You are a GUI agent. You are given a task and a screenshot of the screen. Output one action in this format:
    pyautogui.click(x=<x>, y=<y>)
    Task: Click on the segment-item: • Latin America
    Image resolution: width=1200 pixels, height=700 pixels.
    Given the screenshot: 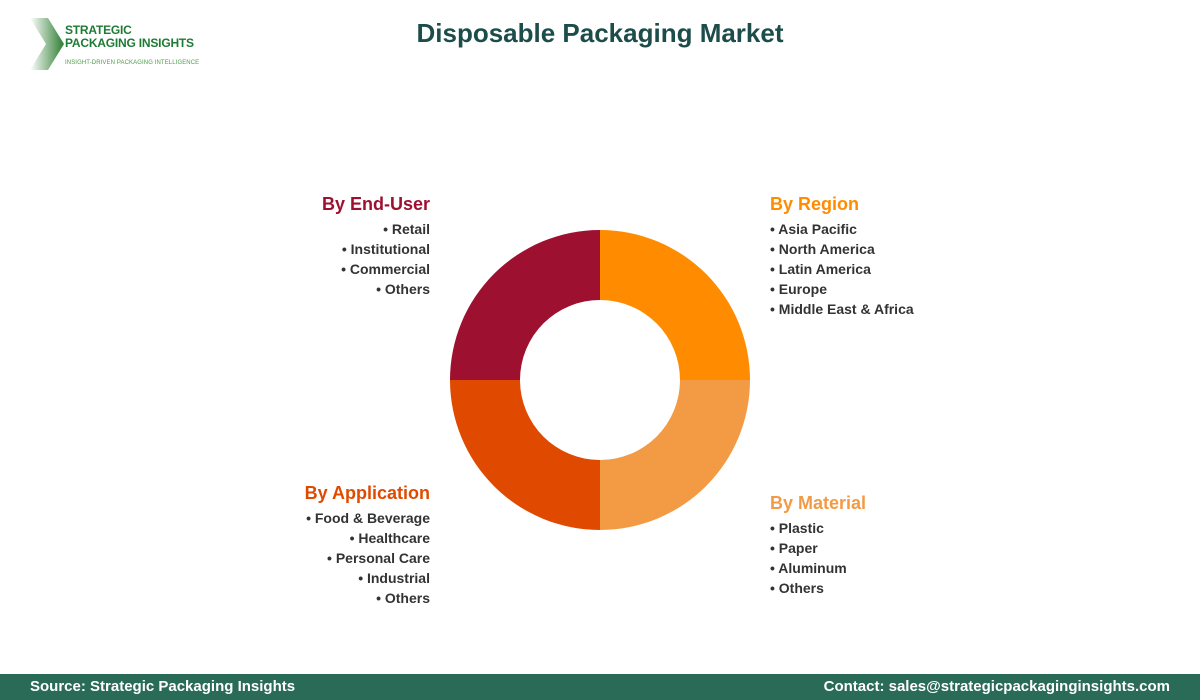 What is the action you would take?
    pyautogui.click(x=820, y=269)
    